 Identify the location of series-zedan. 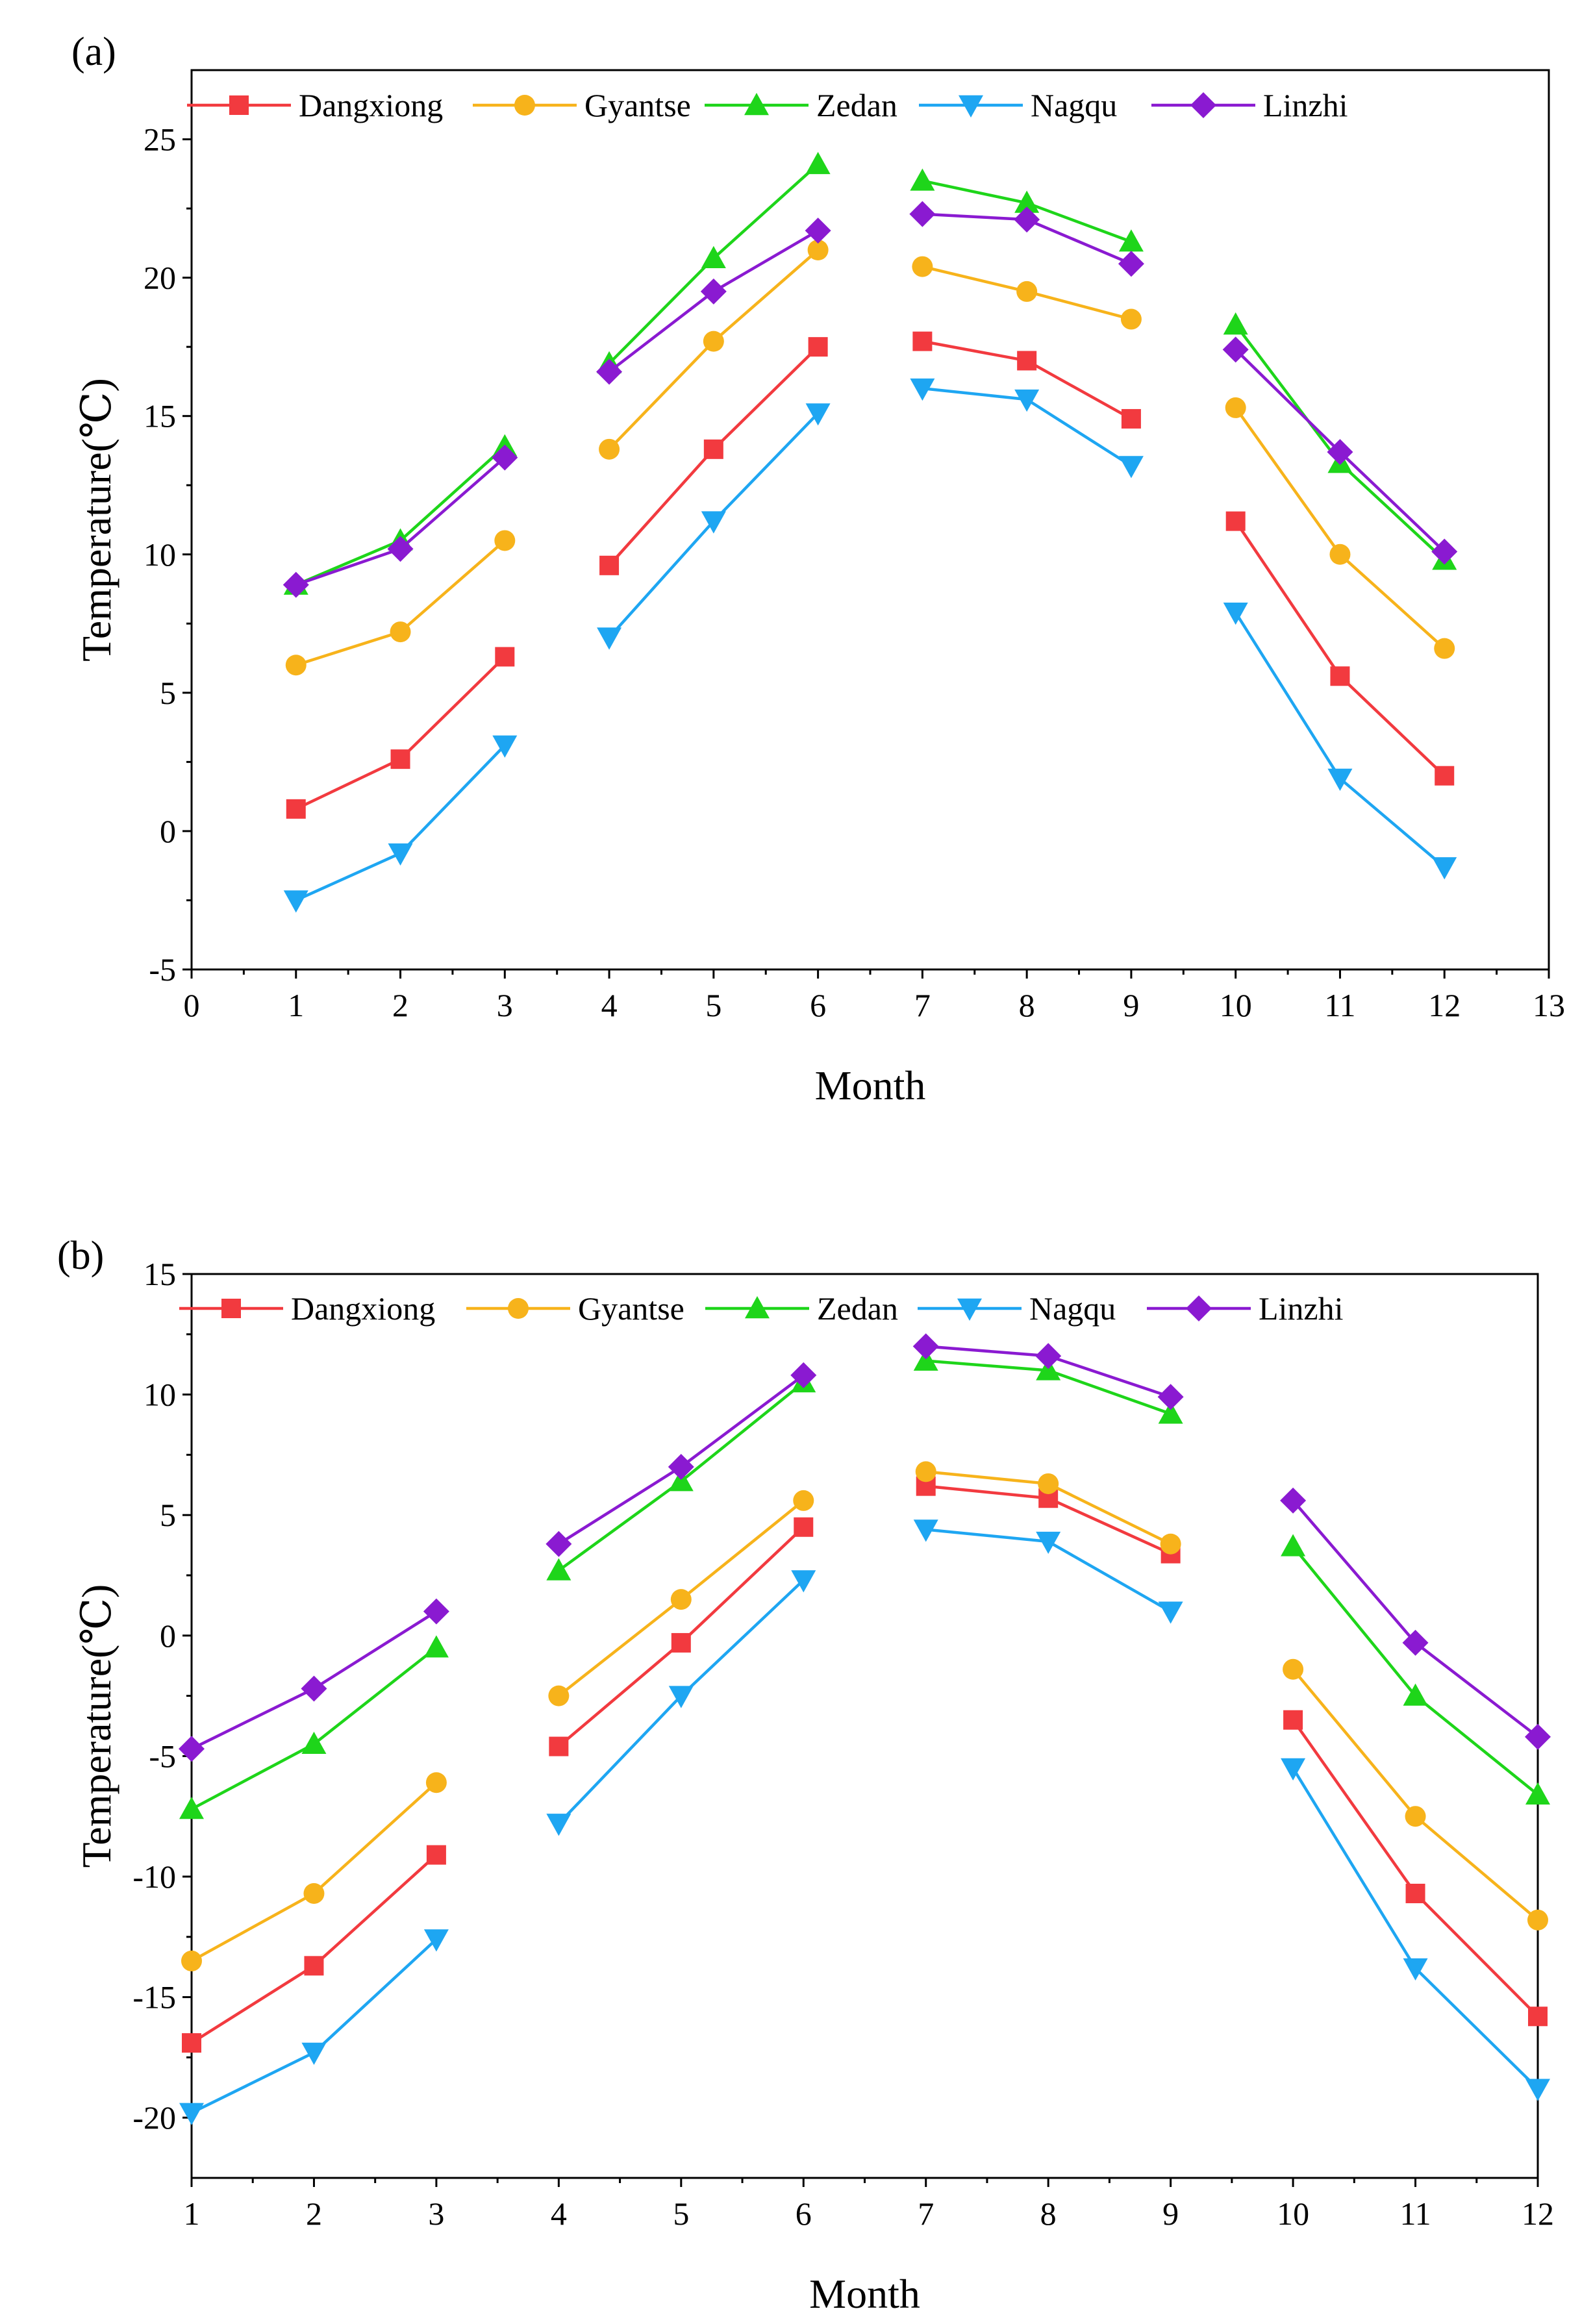
(870, 373).